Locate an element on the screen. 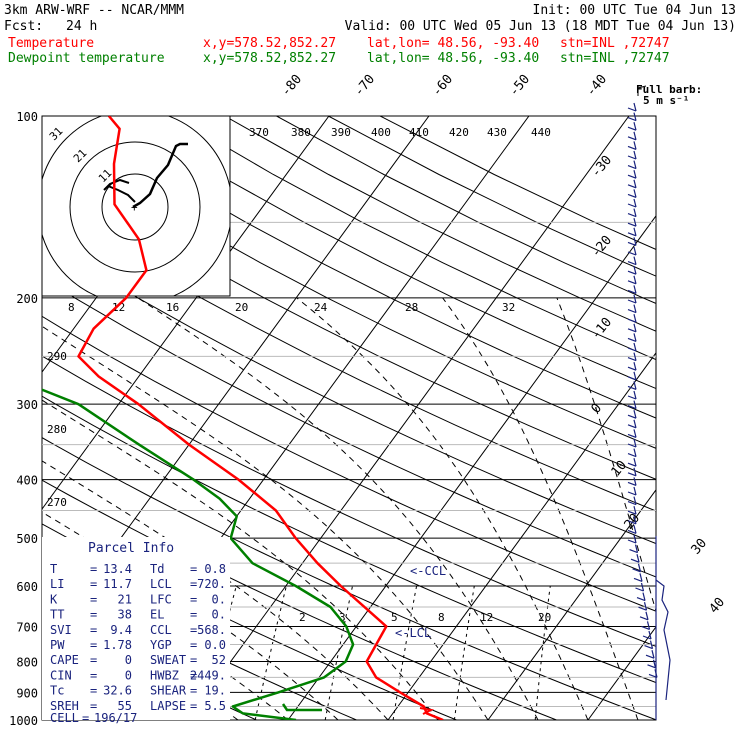 This screenshot has height=740, width=740. pressure-tick-label: 200 is located at coordinates (27, 299).